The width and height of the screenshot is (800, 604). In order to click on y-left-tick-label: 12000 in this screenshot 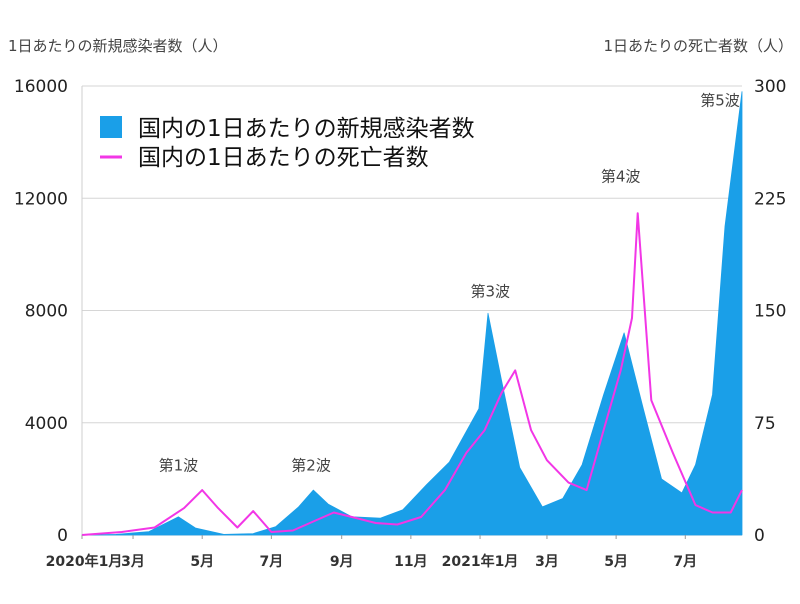, I will do `click(41, 199)`.